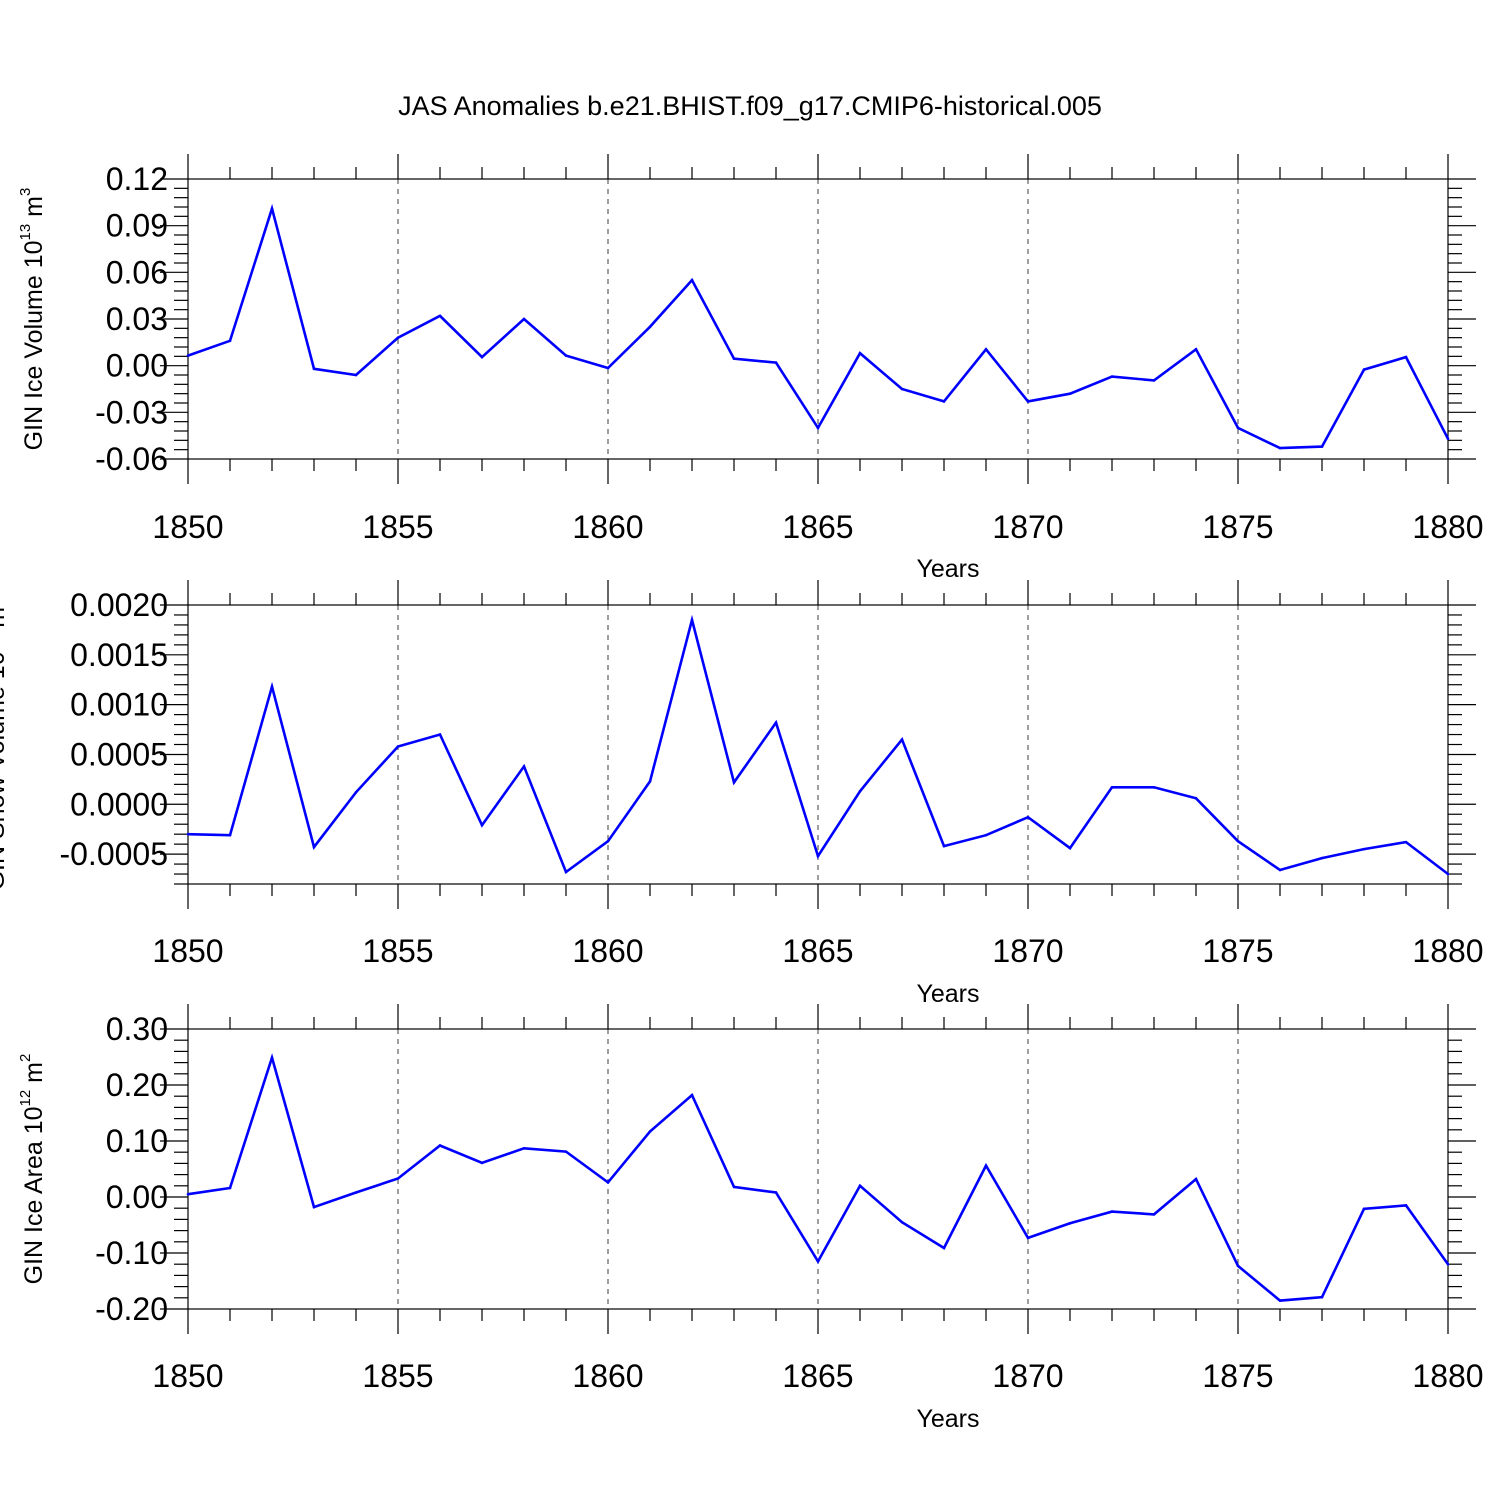 This screenshot has width=1500, height=1500. What do you see at coordinates (131, 1309) in the screenshot?
I see `y-tick-label: -0.20` at bounding box center [131, 1309].